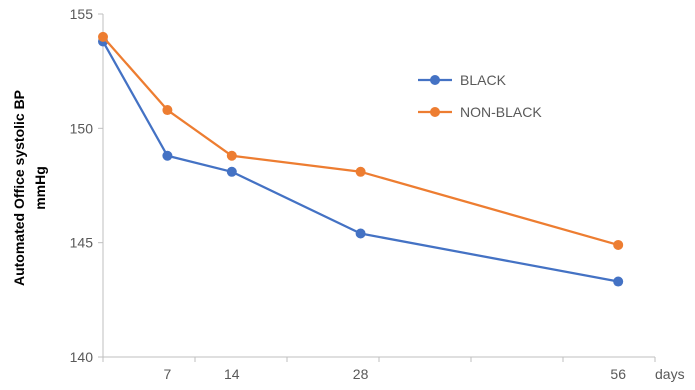  I want to click on y-tick-label: 155, so click(82, 14).